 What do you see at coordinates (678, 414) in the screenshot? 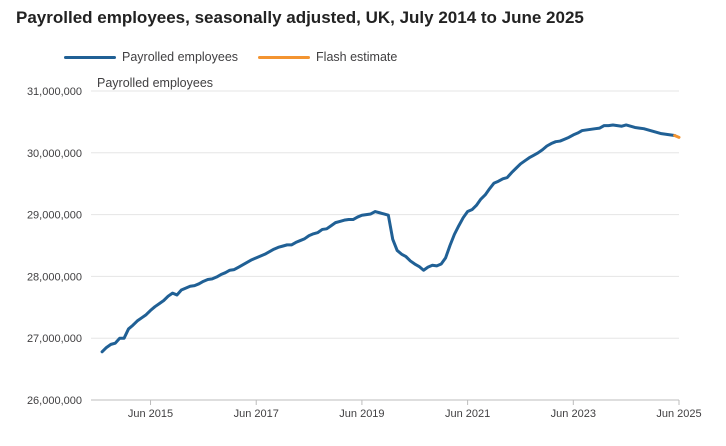
I see `x-tick-label-5: Jun 2025` at bounding box center [678, 414].